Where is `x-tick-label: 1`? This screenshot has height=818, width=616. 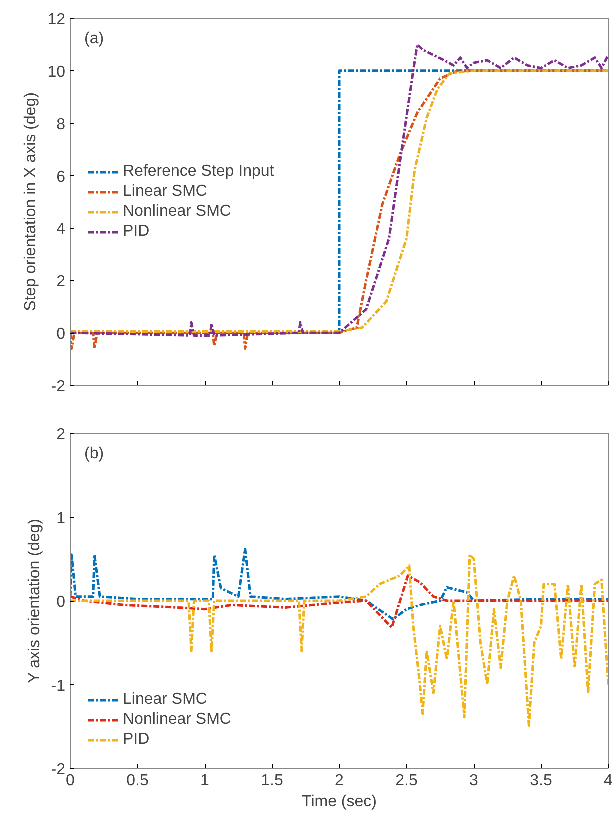
x-tick-label: 1 is located at coordinates (205, 781).